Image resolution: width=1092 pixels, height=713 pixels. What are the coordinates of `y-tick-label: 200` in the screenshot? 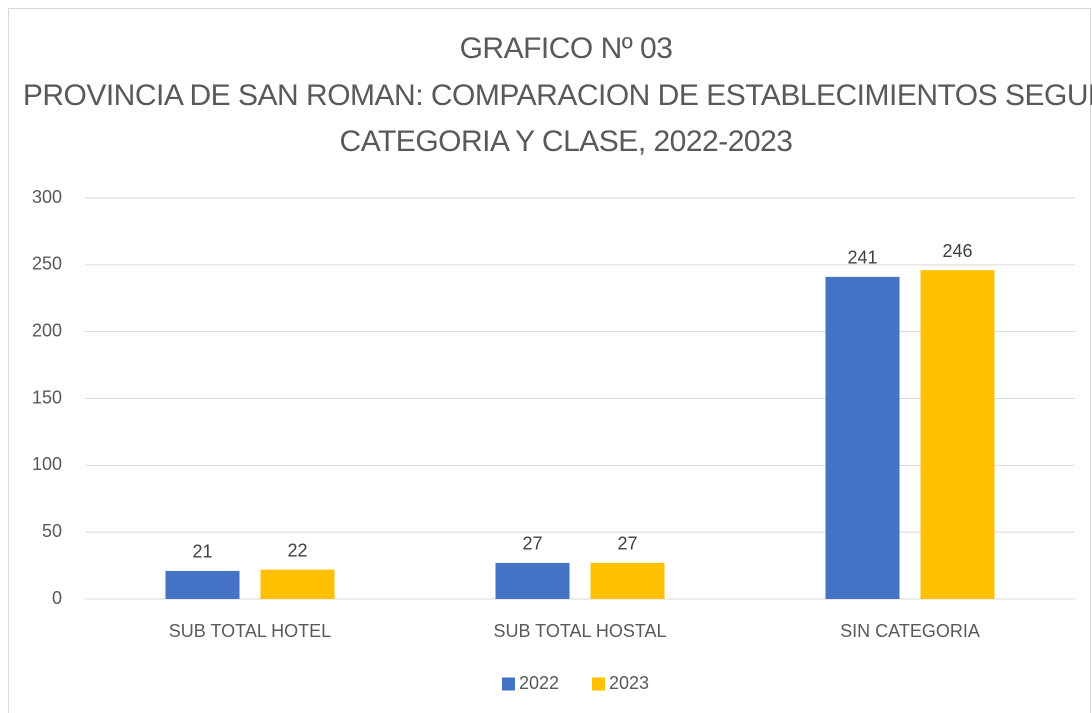 It's located at (47, 330).